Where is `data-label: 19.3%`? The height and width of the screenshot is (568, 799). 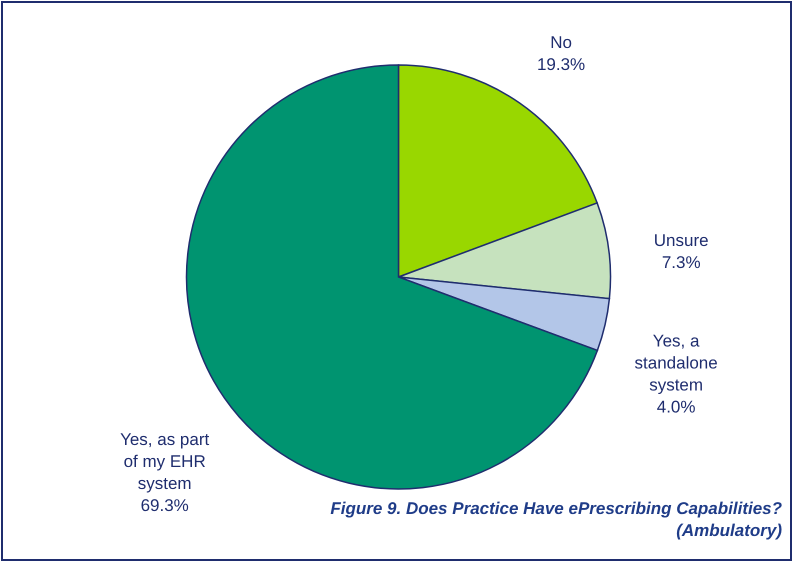 data-label: 19.3% is located at coordinates (561, 64).